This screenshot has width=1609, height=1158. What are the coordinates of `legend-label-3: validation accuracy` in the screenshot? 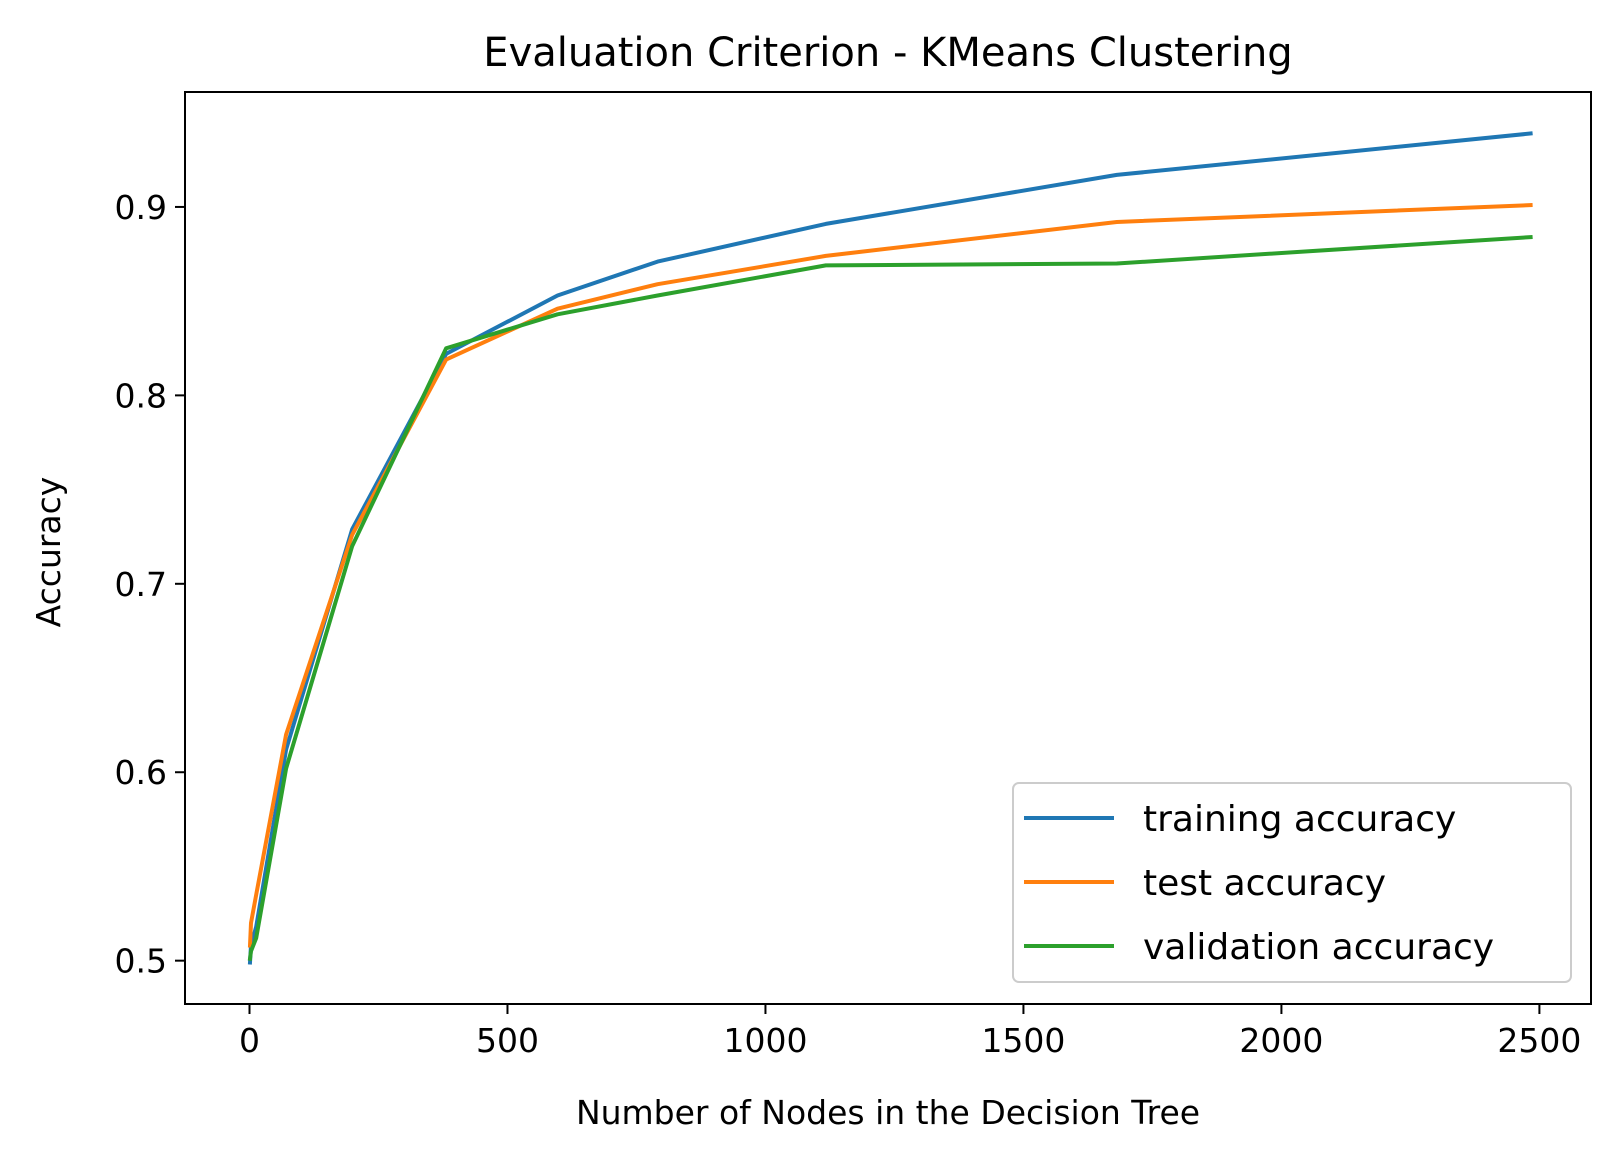 It's located at (1318, 947).